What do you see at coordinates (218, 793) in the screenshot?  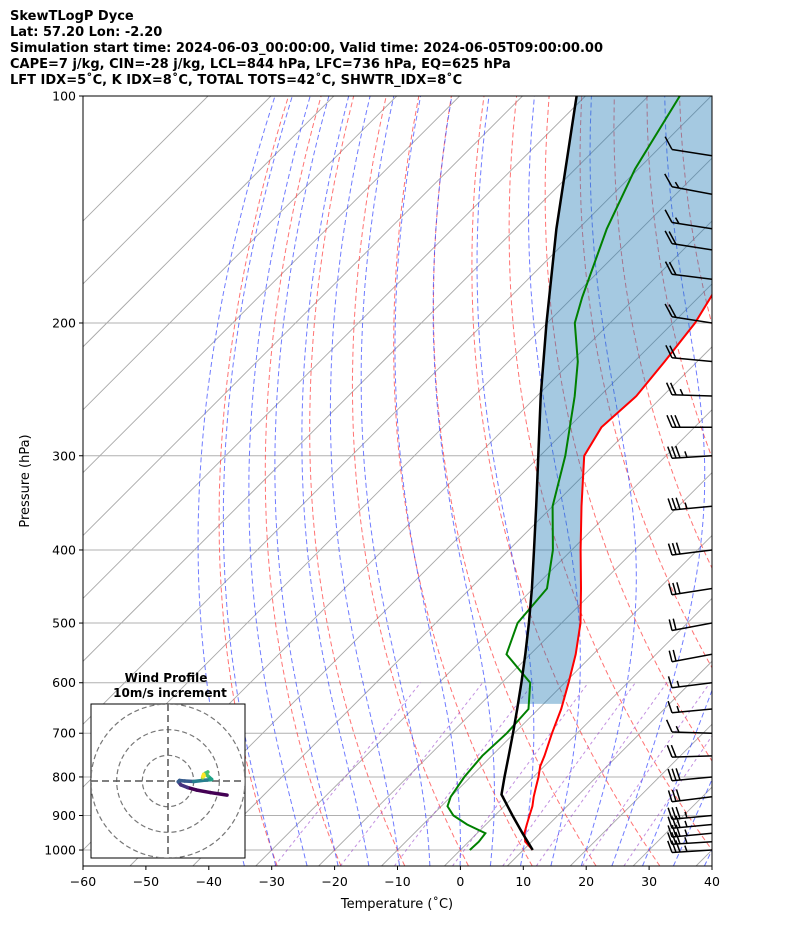 I see `hodograph-segment` at bounding box center [218, 793].